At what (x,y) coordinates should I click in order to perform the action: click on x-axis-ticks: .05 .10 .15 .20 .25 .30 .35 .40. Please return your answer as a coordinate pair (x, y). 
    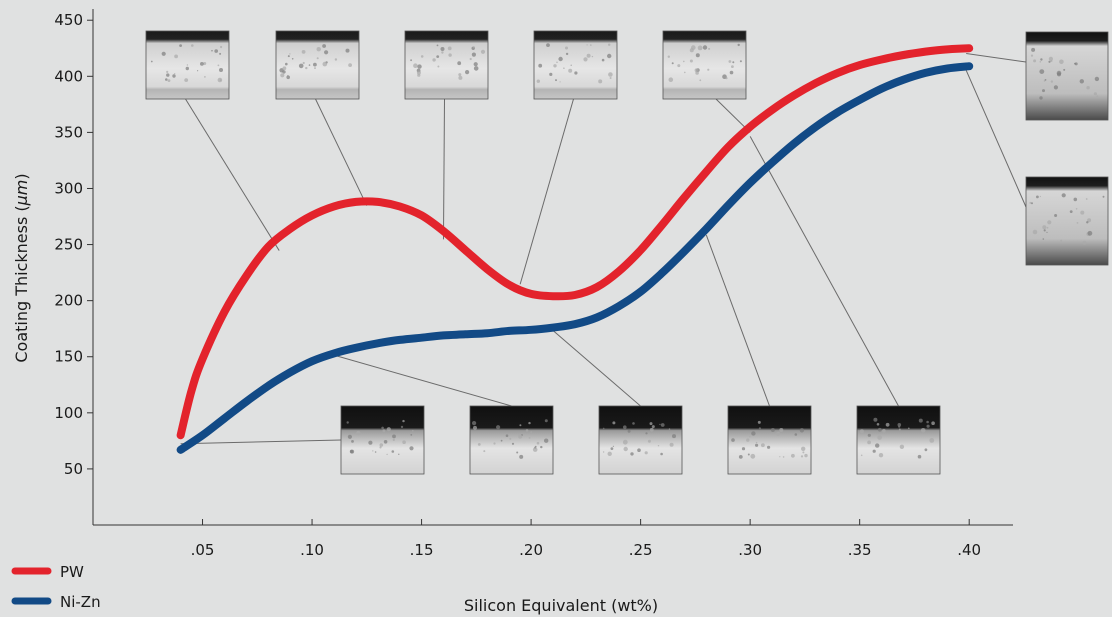
    Looking at the image, I should click on (586, 539).